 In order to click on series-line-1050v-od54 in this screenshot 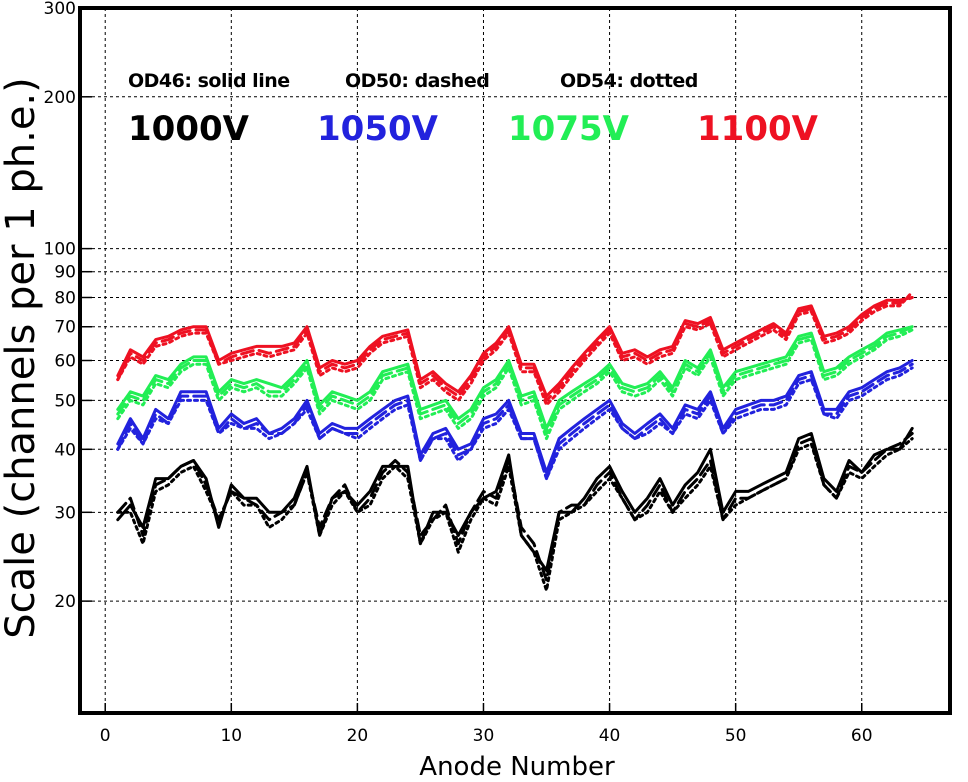, I will do `click(515, 423)`.